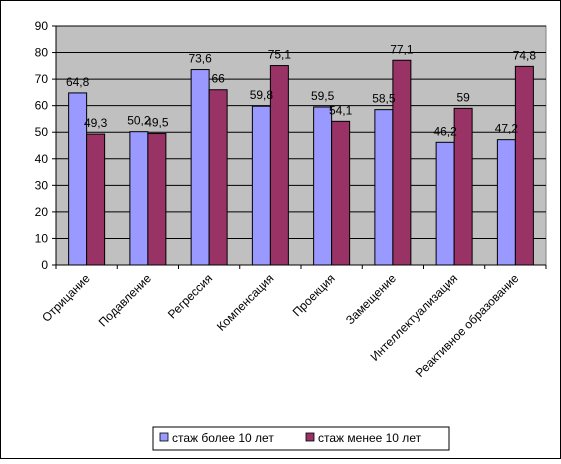 Image resolution: width=561 pixels, height=464 pixels. What do you see at coordinates (42, 53) in the screenshot?
I see `y-tick-label: 80` at bounding box center [42, 53].